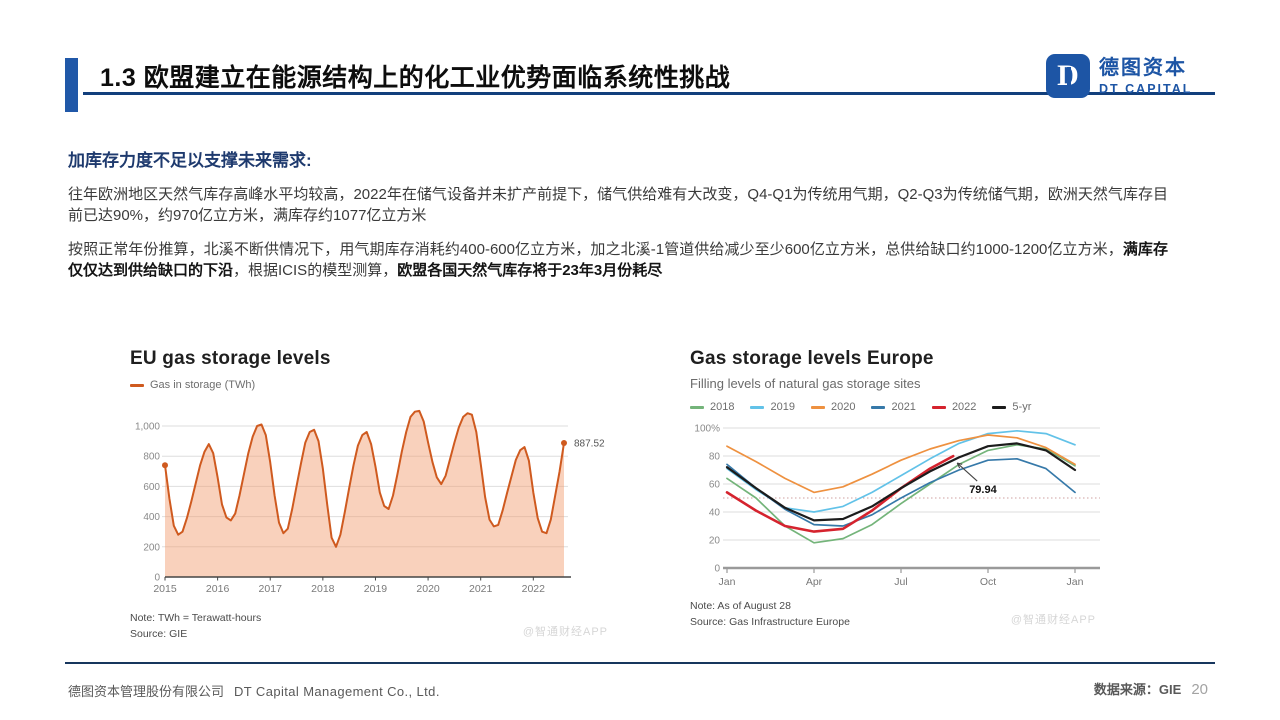 The height and width of the screenshot is (720, 1280). What do you see at coordinates (192, 385) in the screenshot?
I see `legend-item-gas-in-storage-(twh): Gas in storage (TWh)` at bounding box center [192, 385].